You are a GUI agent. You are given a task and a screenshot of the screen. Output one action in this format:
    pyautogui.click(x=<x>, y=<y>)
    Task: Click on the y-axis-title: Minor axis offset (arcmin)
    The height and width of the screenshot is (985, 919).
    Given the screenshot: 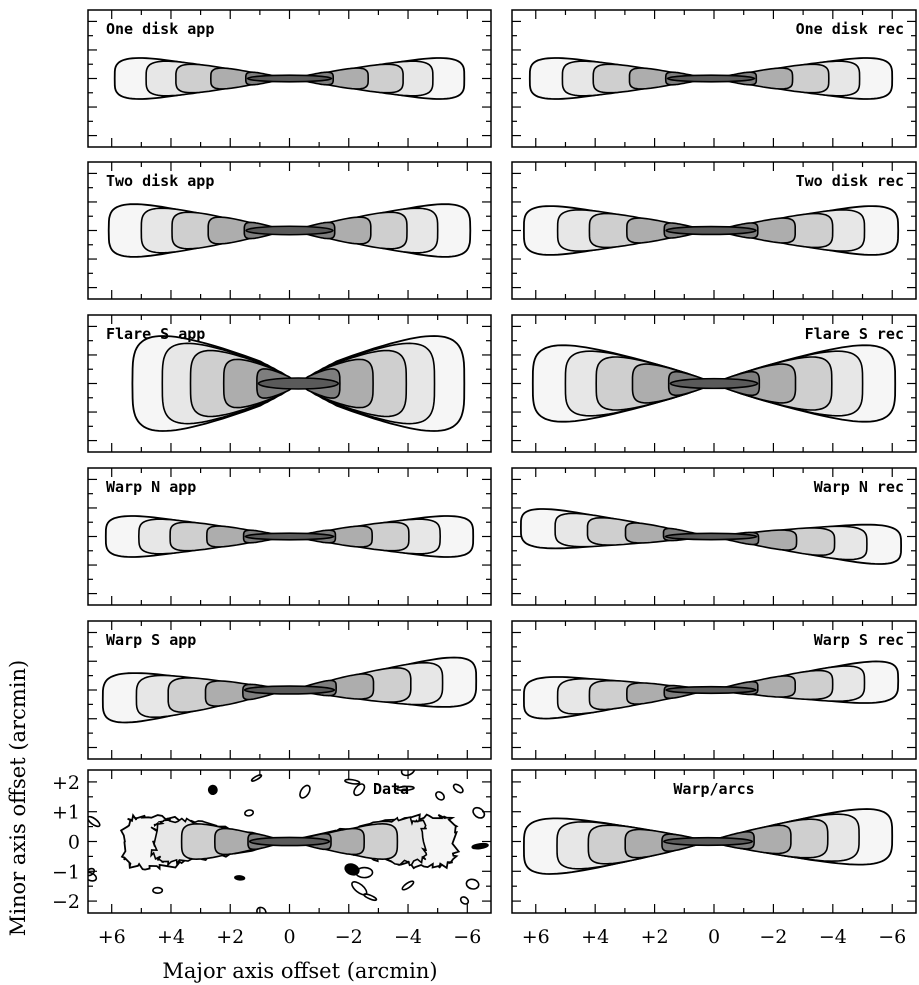 What is the action you would take?
    pyautogui.click(x=18, y=798)
    